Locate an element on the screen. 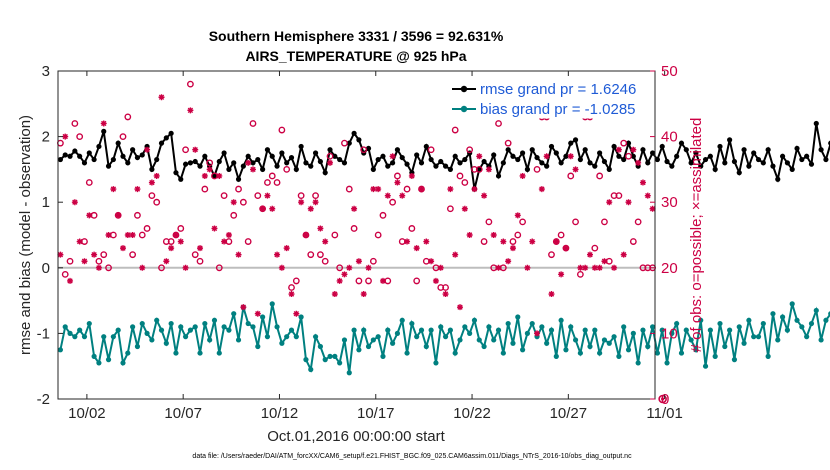 The height and width of the screenshot is (470, 830). y-axis-right: 0 10 20 30 40 50 is located at coordinates (664, 235).